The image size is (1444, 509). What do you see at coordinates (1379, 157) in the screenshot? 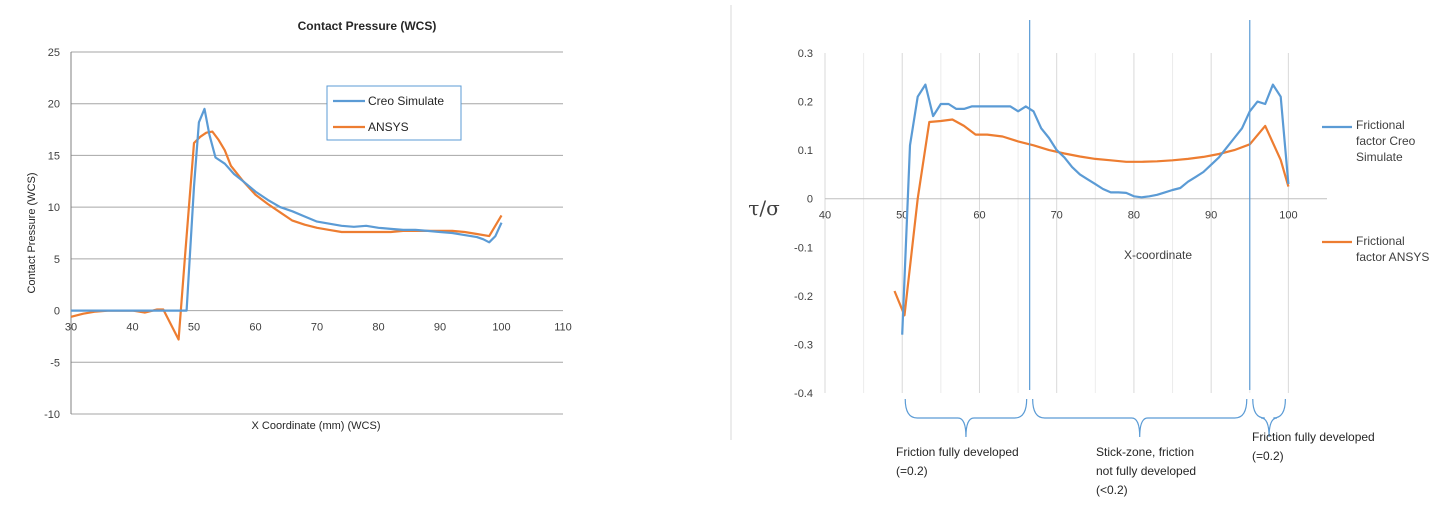
I see `chart2-legend-creo-line3: Simulate` at bounding box center [1379, 157].